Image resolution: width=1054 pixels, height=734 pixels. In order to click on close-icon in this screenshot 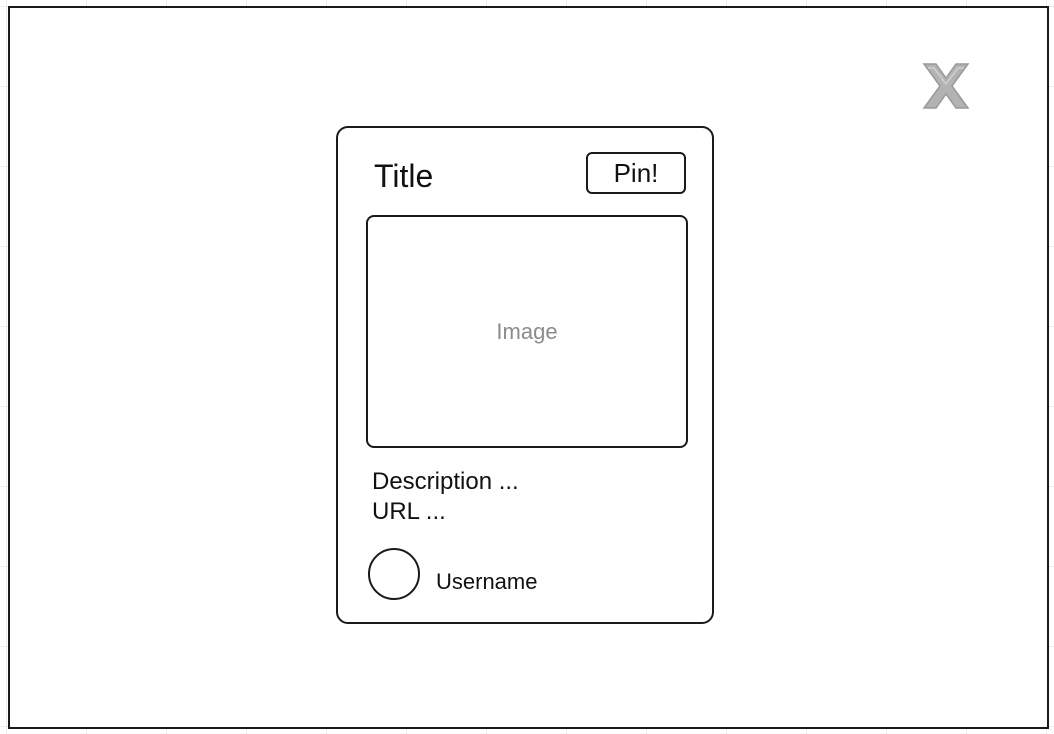, I will do `click(946, 86)`.